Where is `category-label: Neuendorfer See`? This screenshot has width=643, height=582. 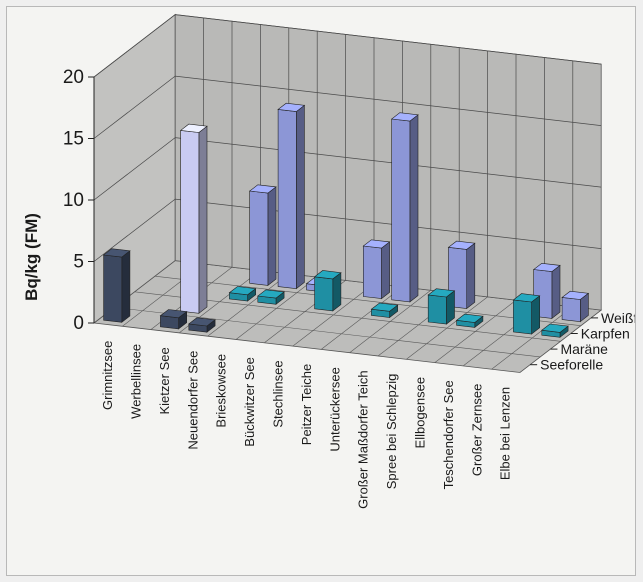 category-label: Neuendorfer See is located at coordinates (192, 400).